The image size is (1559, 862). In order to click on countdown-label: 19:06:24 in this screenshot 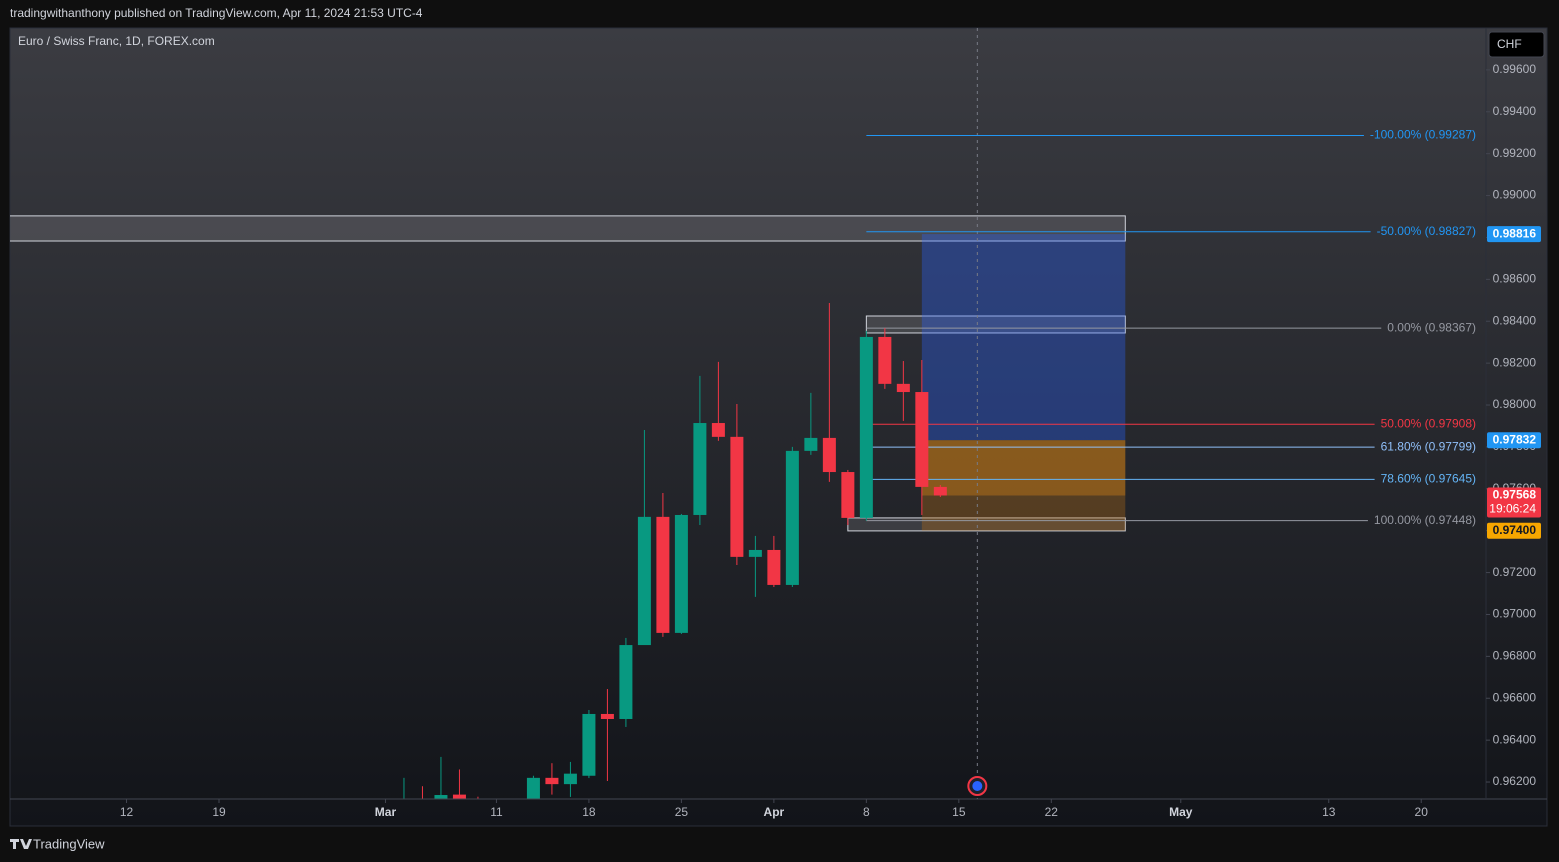, I will do `click(1512, 509)`.